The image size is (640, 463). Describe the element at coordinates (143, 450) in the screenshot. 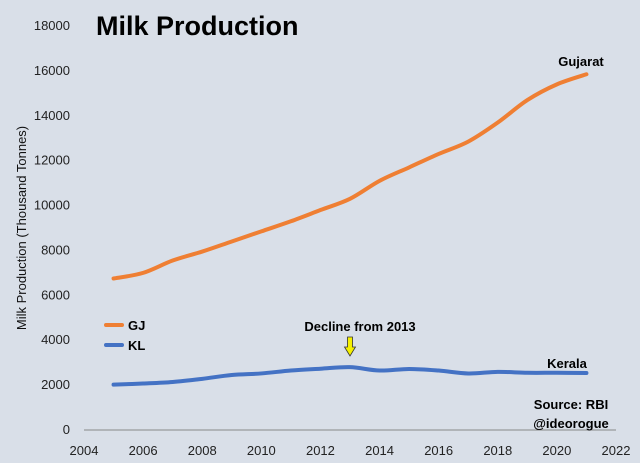

I see `x-tick-label: 2006` at that location.